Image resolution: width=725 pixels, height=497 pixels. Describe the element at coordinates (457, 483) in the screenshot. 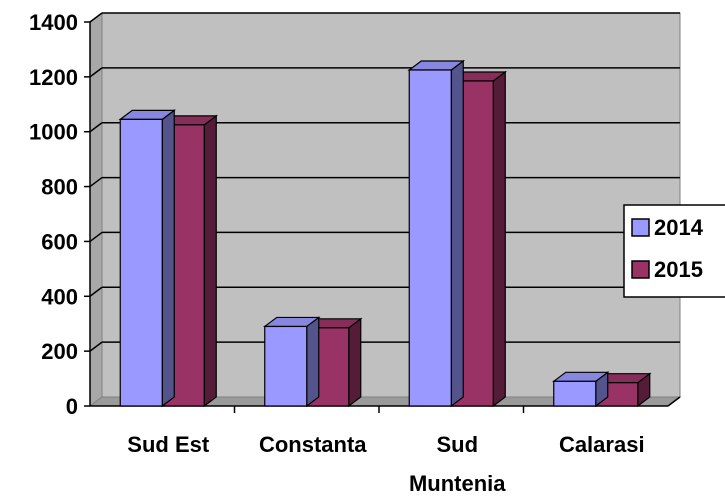

I see `x-category-label: Muntenia` at that location.